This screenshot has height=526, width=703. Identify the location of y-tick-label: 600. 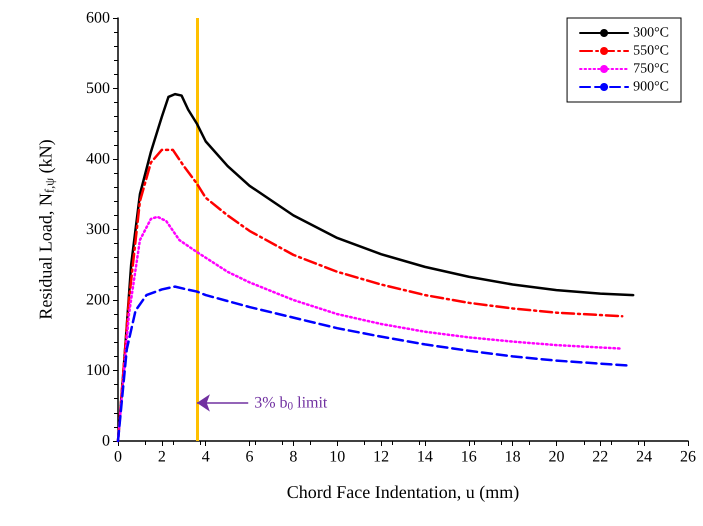
(98, 18).